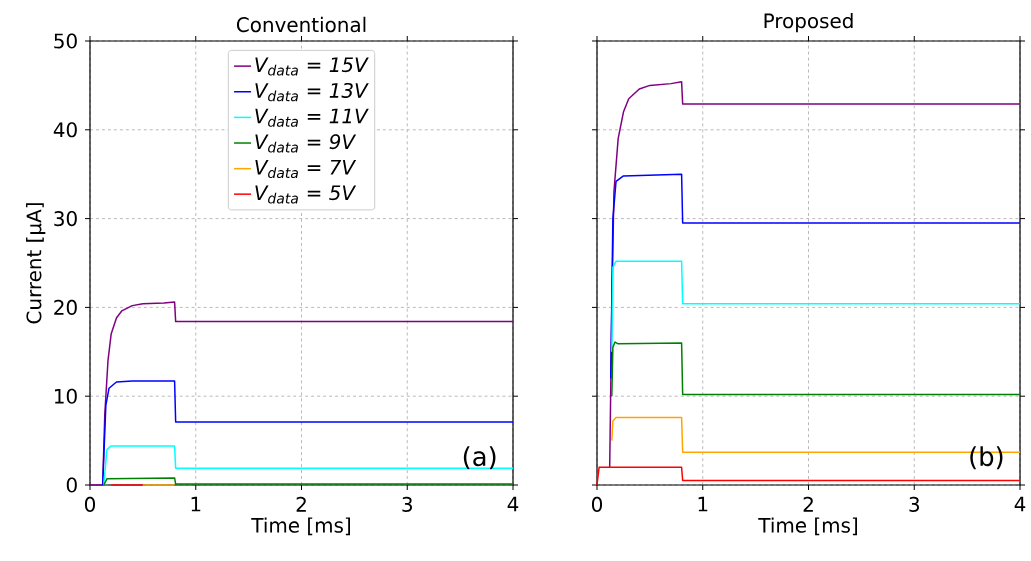  What do you see at coordinates (306, 194) in the screenshot?
I see `legend-label: V$_{data}$ = 5V` at bounding box center [306, 194].